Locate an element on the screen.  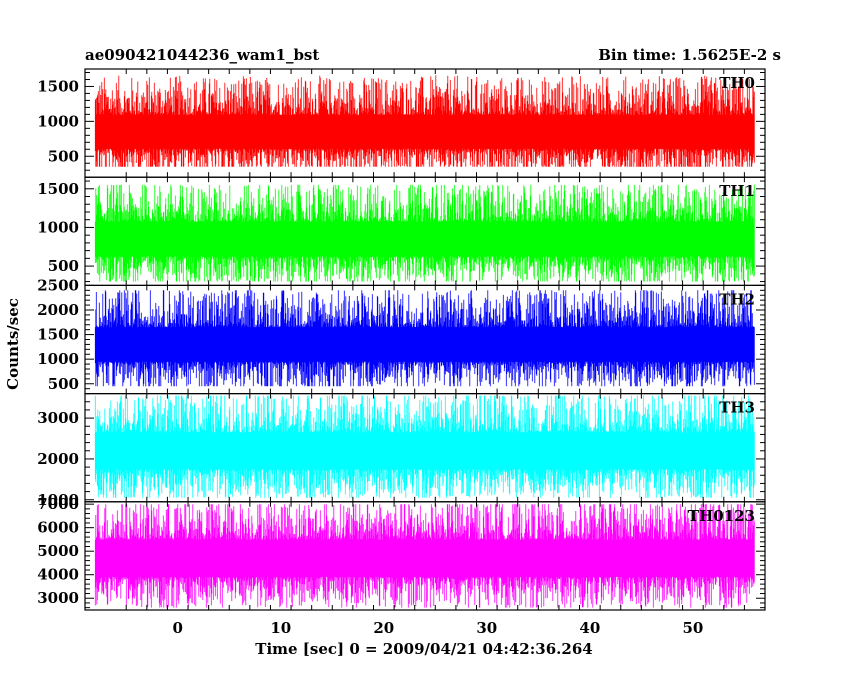
y-tick-label-th0123: 4000 is located at coordinates (58, 575).